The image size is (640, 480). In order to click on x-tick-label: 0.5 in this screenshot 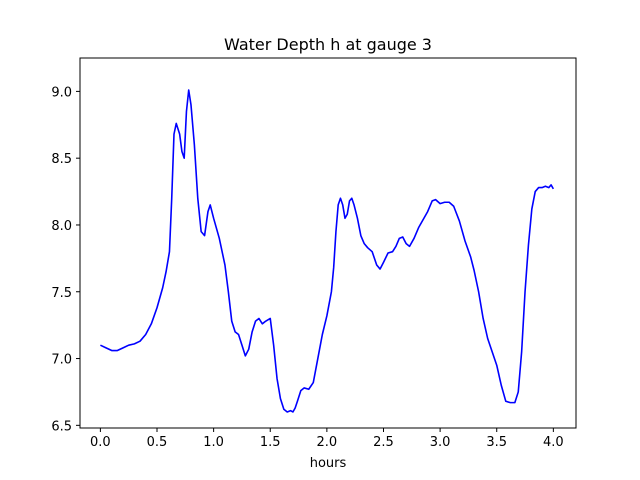, I will do `click(157, 442)`.